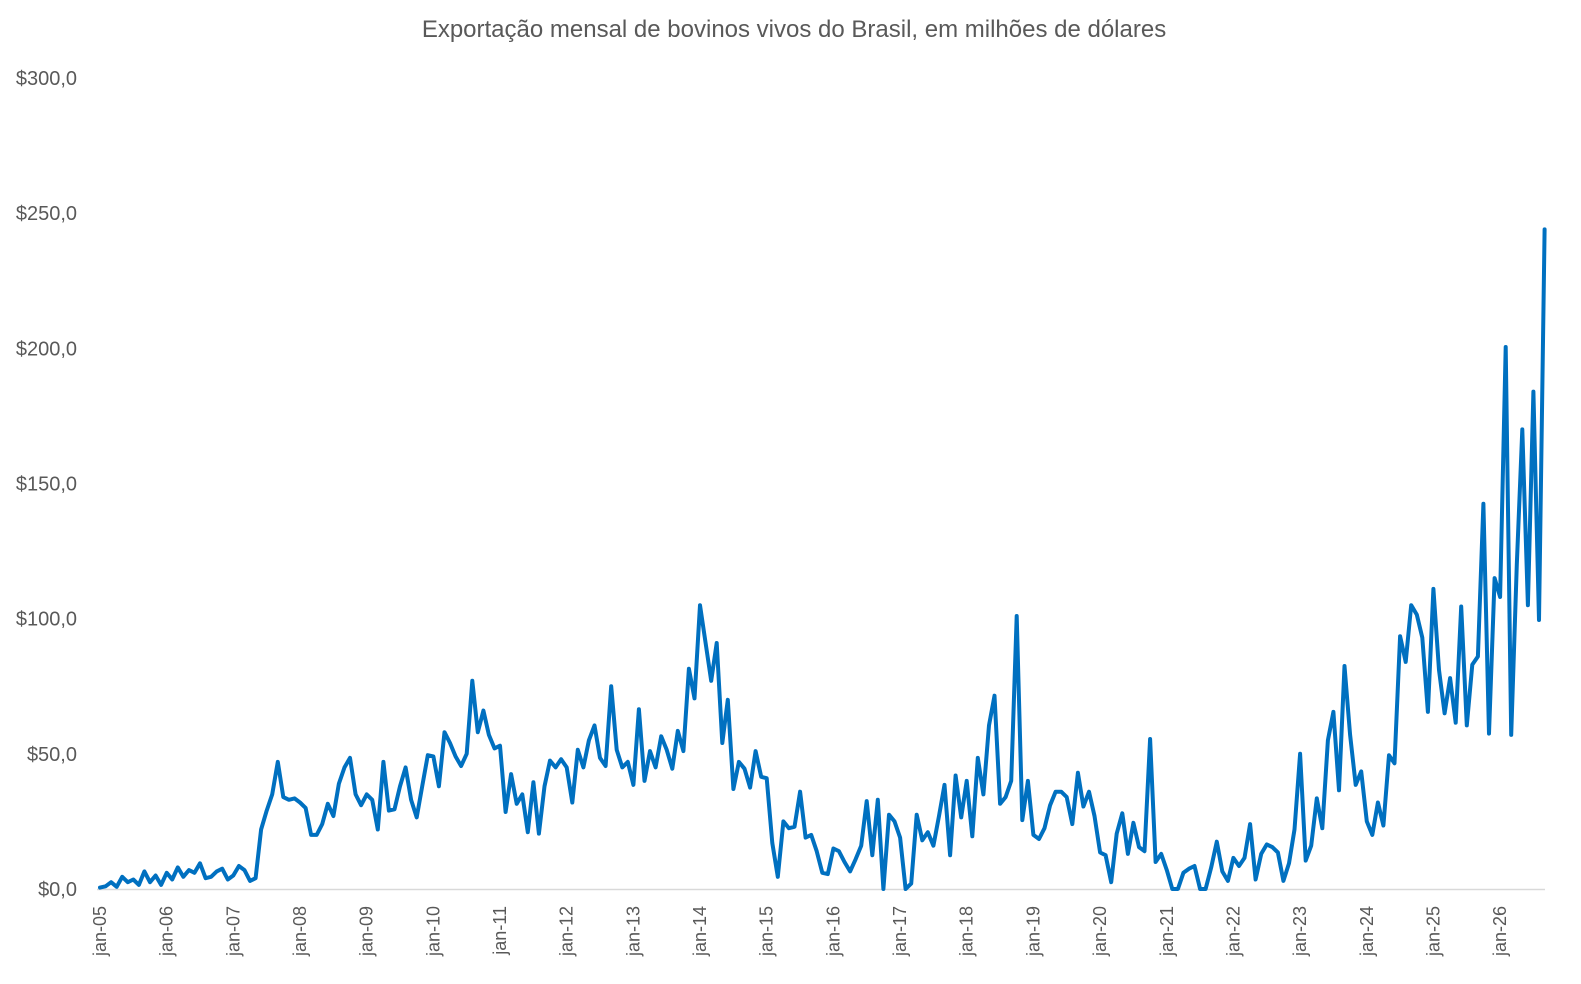 The height and width of the screenshot is (984, 1581). Describe the element at coordinates (567, 931) in the screenshot. I see `x-tick-label: jan-12` at that location.